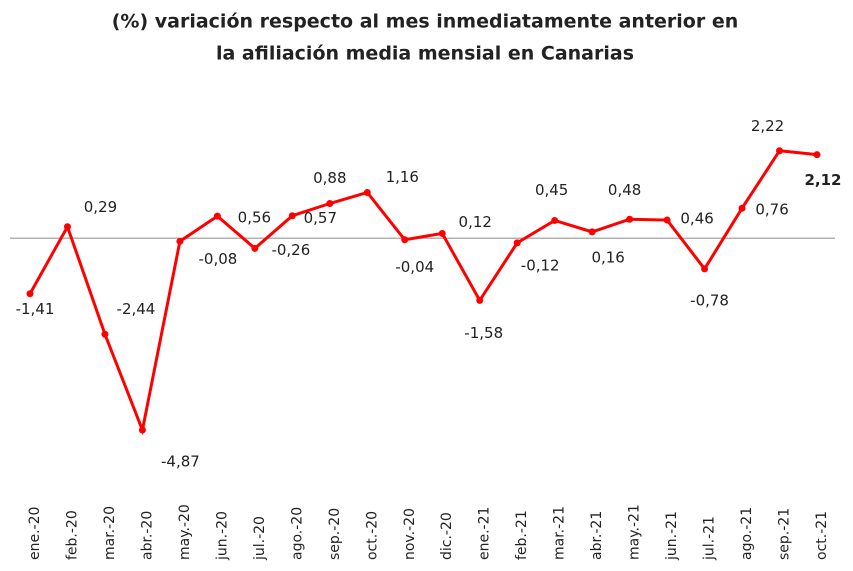 Image resolution: width=853 pixels, height=571 pixels. What do you see at coordinates (747, 533) in the screenshot?
I see `x-tick-label: ago.-21` at bounding box center [747, 533].